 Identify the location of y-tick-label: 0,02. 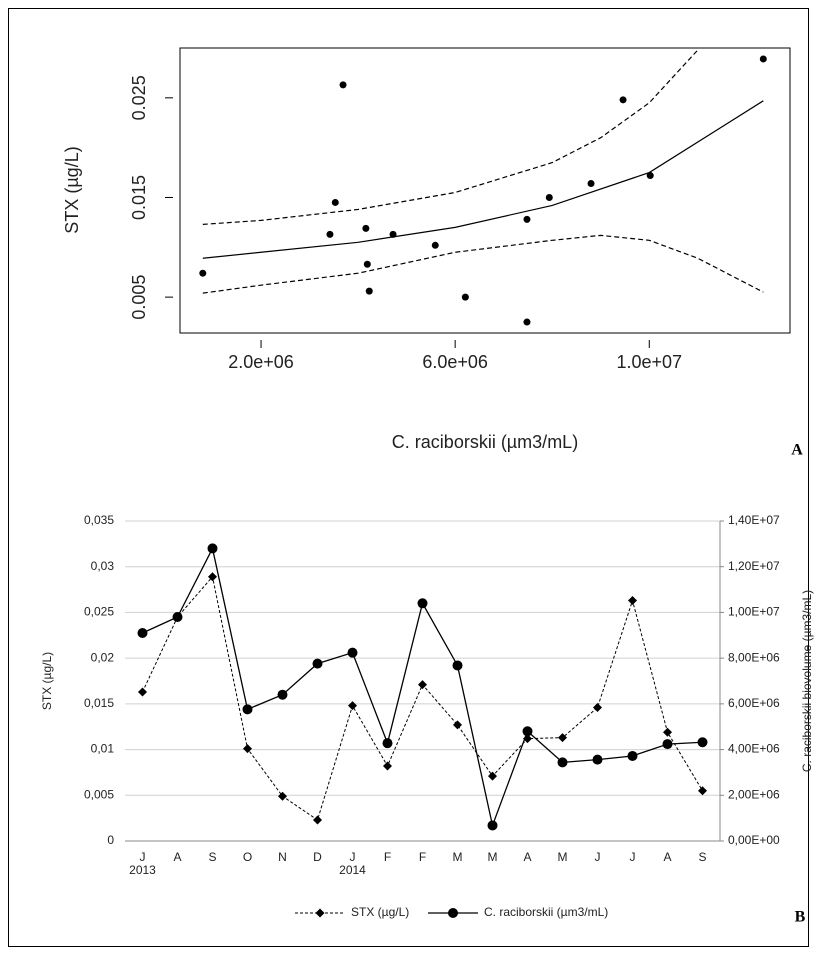
(103, 657).